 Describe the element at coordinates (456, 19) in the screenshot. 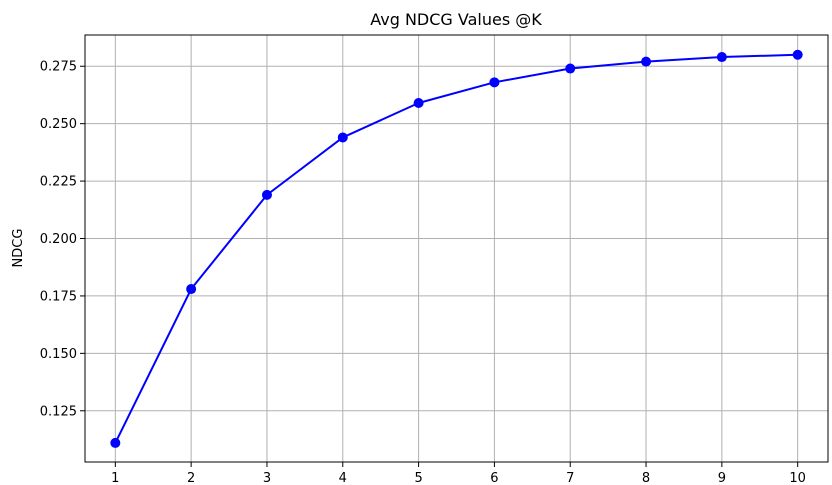

I see `chart-title: Avg NDCG Values @K` at that location.